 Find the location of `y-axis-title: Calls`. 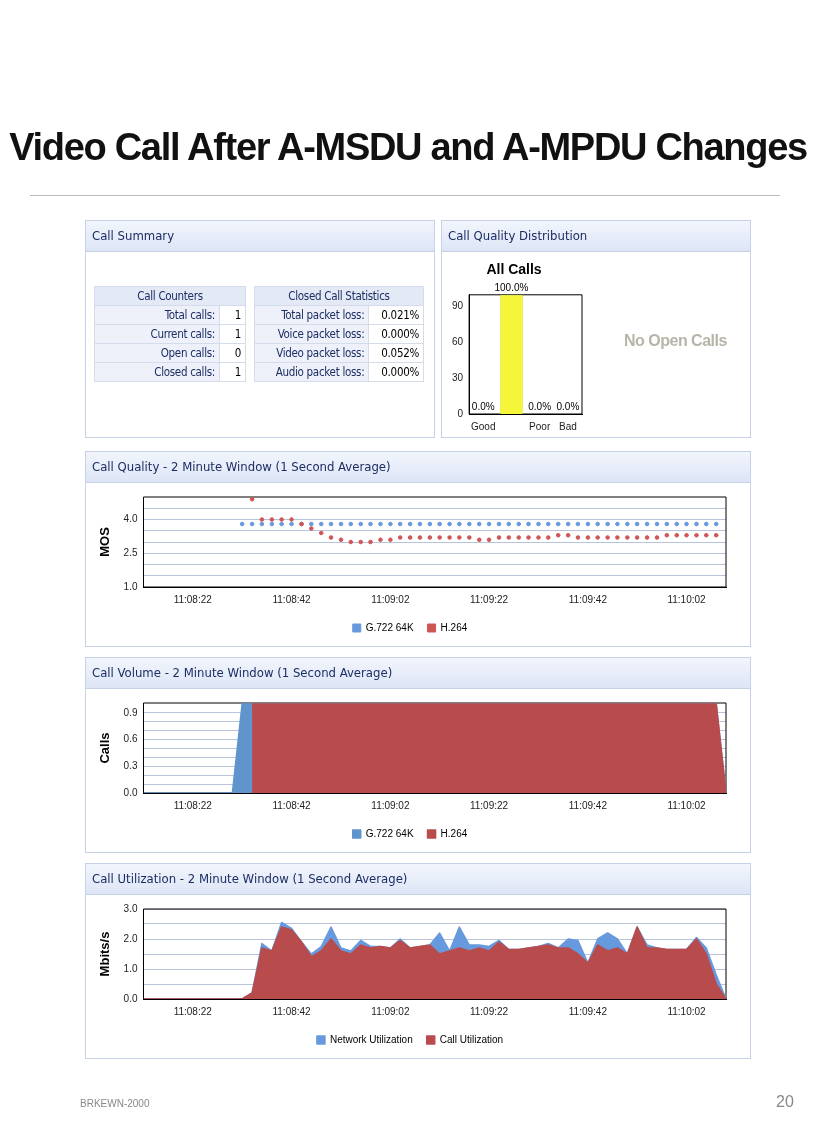

y-axis-title: Calls is located at coordinates (105, 748).